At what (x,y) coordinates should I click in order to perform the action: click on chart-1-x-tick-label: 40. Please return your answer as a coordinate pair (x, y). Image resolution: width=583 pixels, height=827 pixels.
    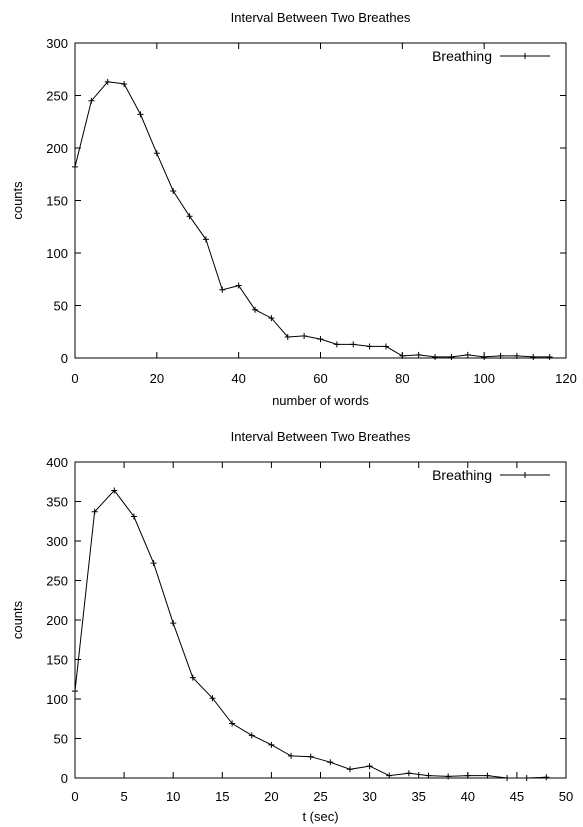
    Looking at the image, I should click on (468, 796).